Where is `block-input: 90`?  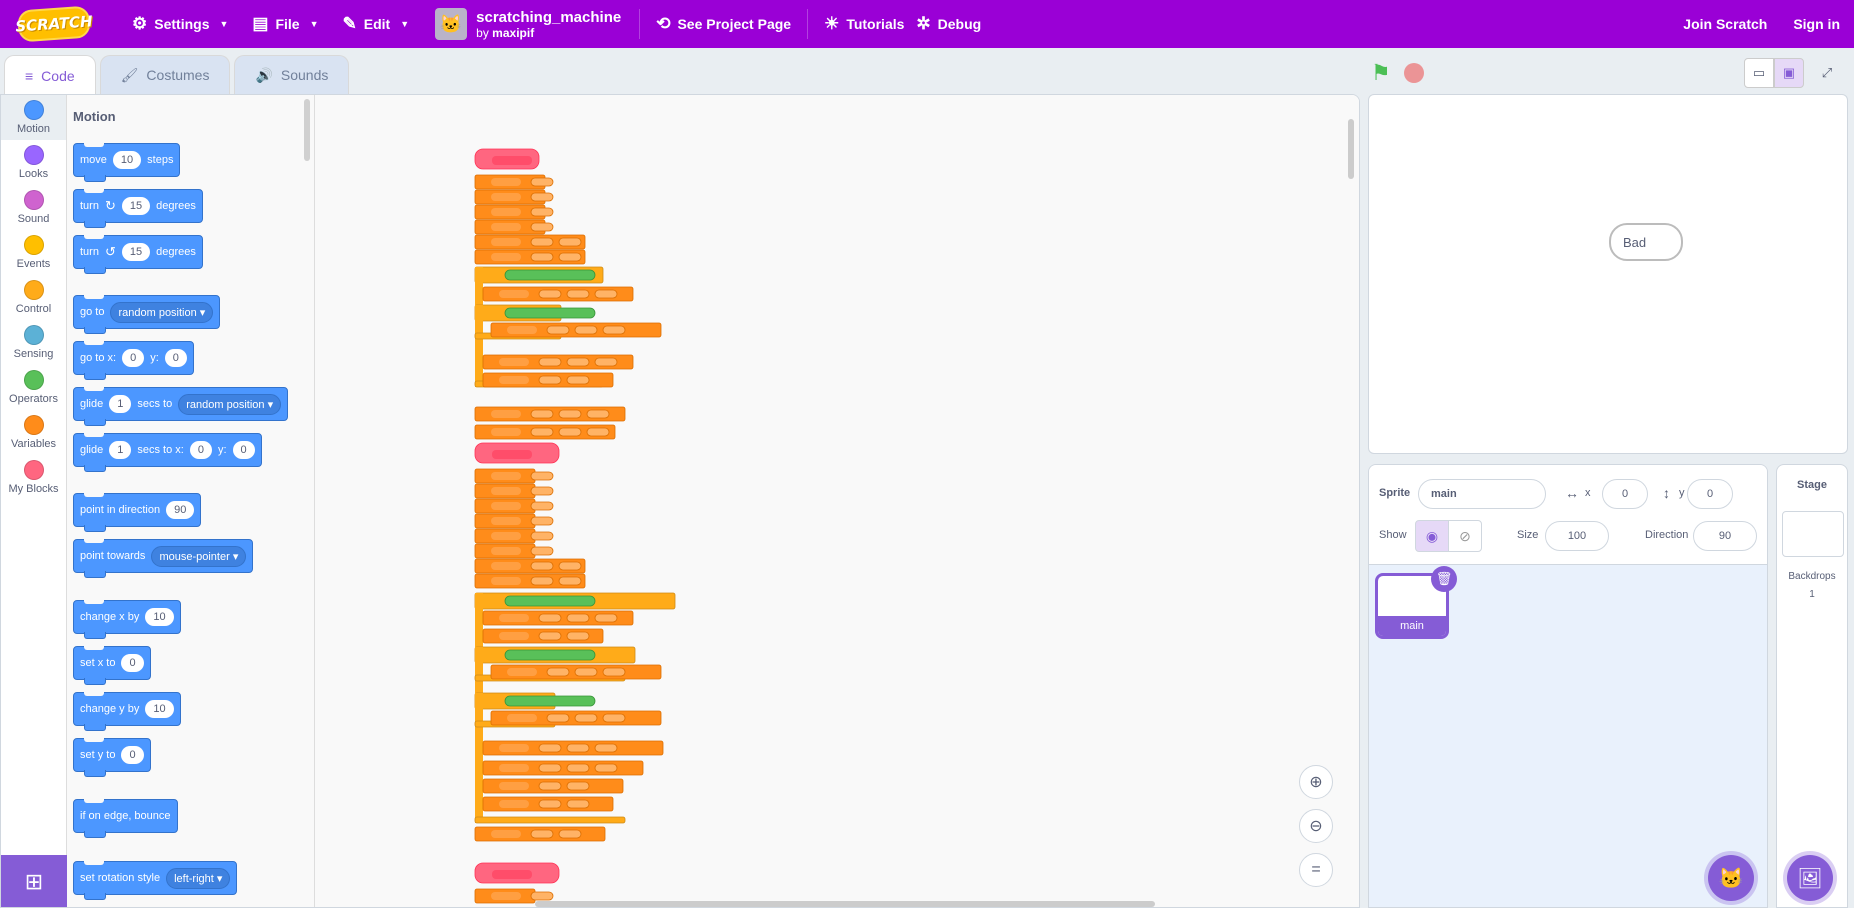
block-input: 90 is located at coordinates (180, 510).